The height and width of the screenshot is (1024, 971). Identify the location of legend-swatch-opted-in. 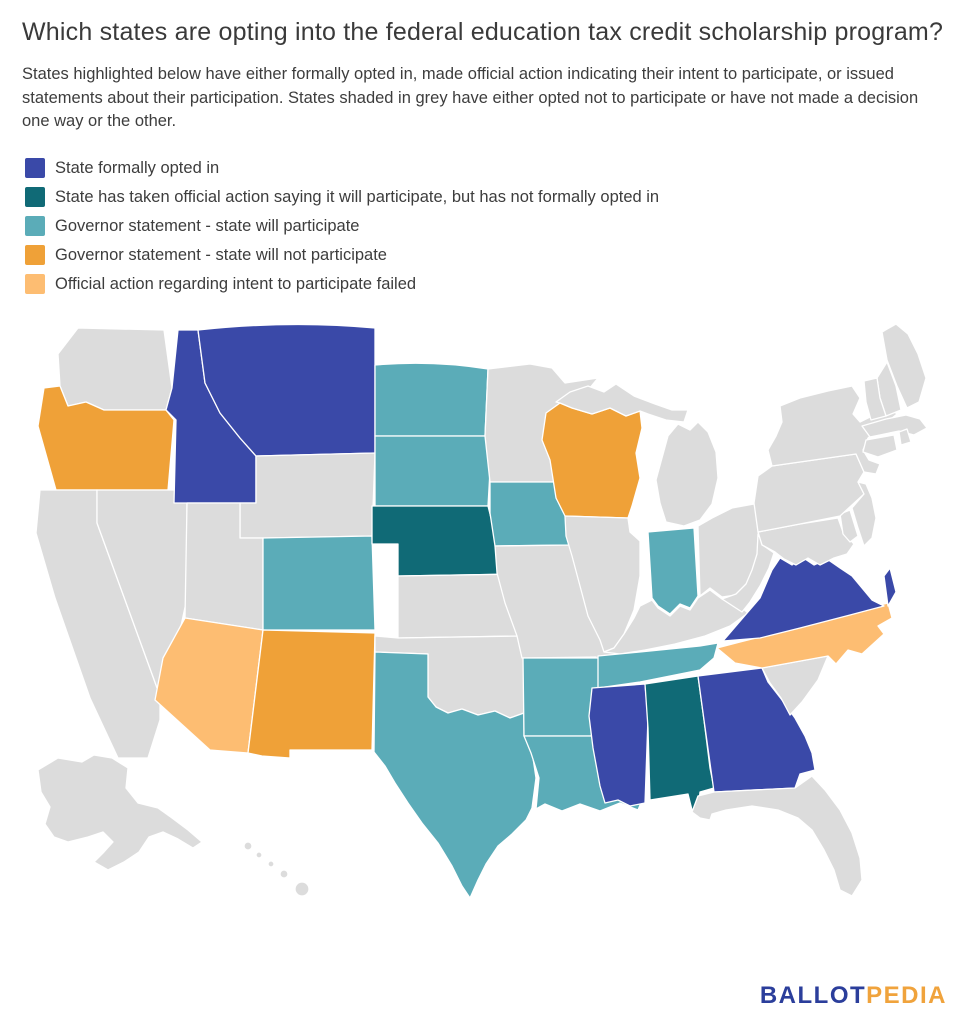
(35, 168).